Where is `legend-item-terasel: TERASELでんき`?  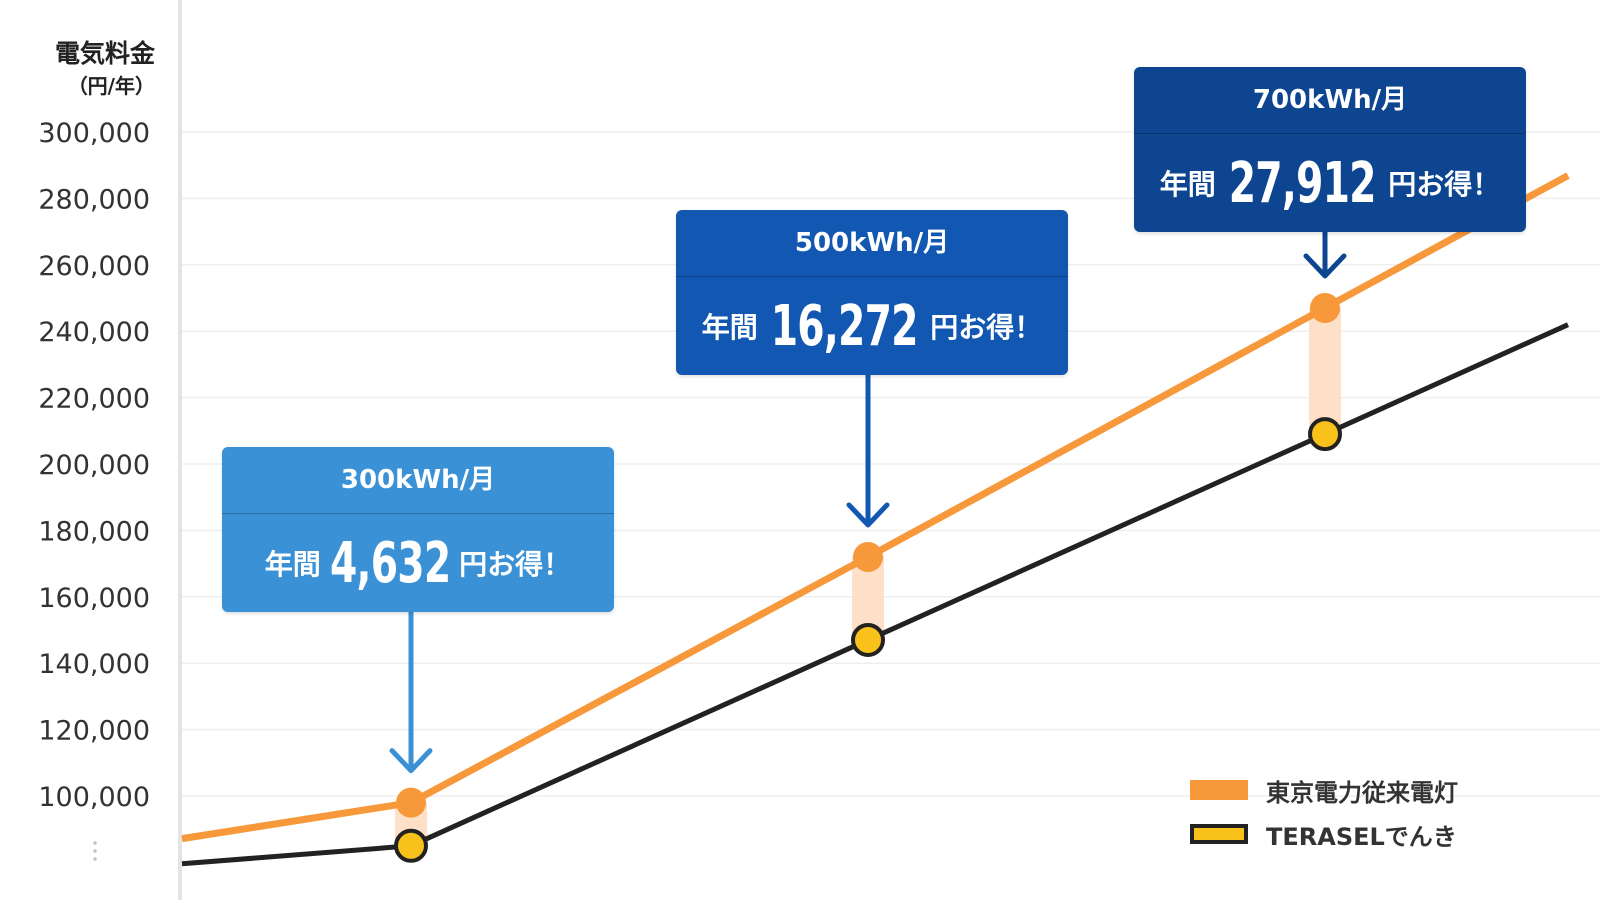
legend-item-terasel: TERASELでんき is located at coordinates (1324, 834).